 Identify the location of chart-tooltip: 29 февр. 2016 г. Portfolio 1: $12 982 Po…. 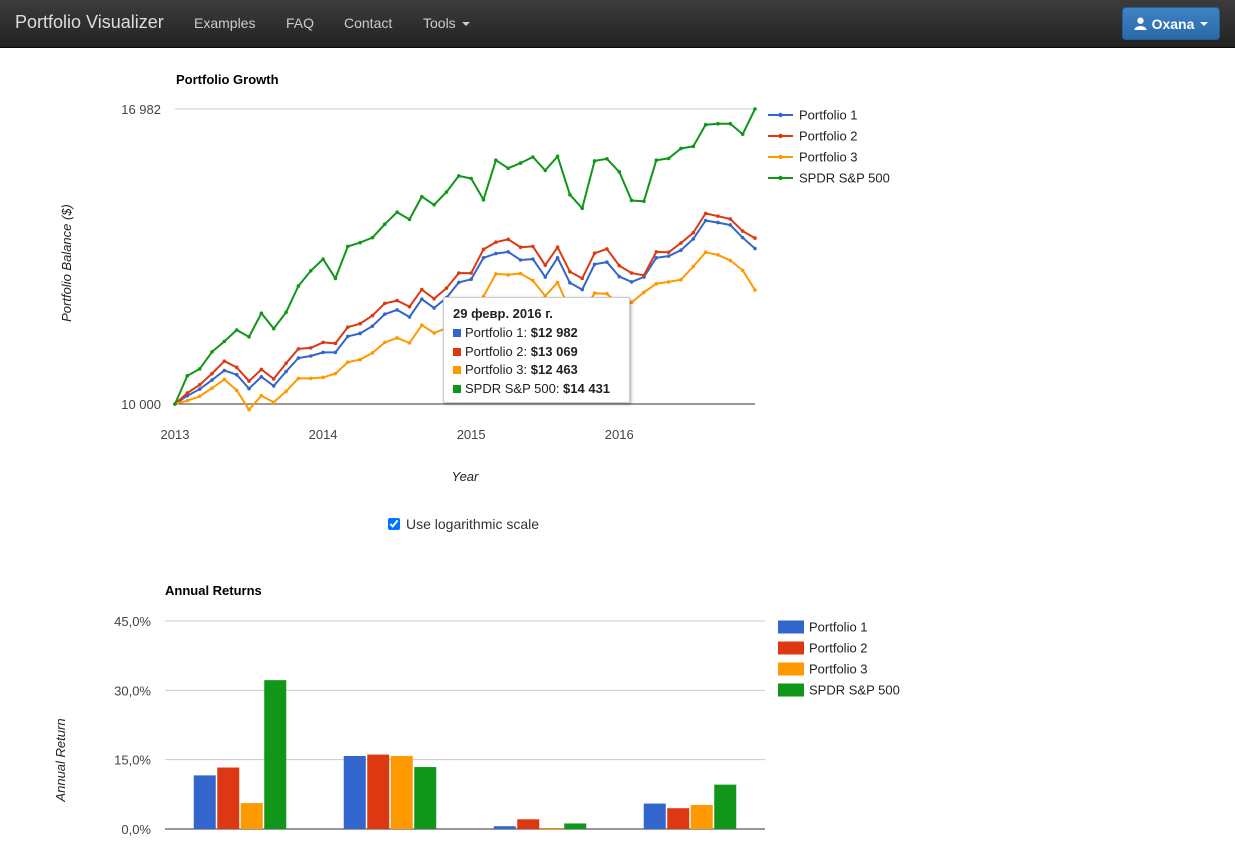
(536, 350).